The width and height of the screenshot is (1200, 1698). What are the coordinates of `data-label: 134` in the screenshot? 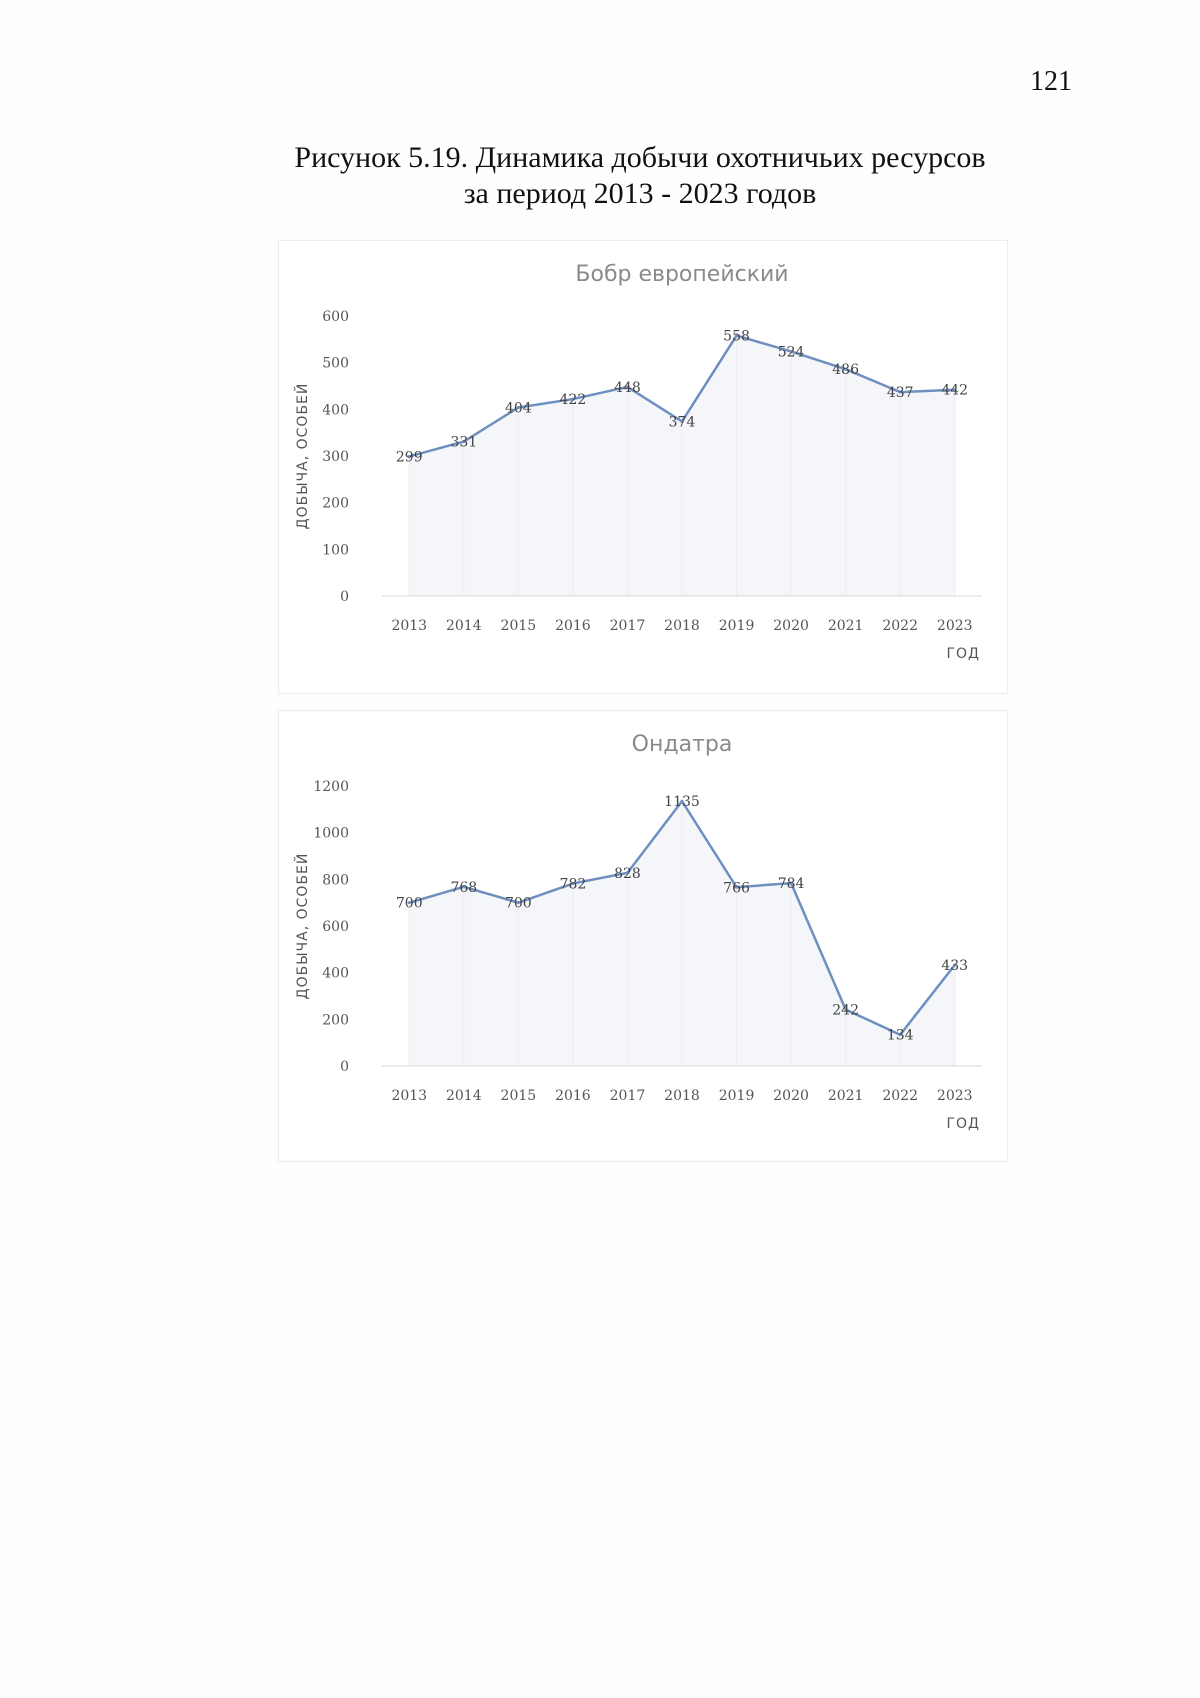 It's located at (900, 1036).